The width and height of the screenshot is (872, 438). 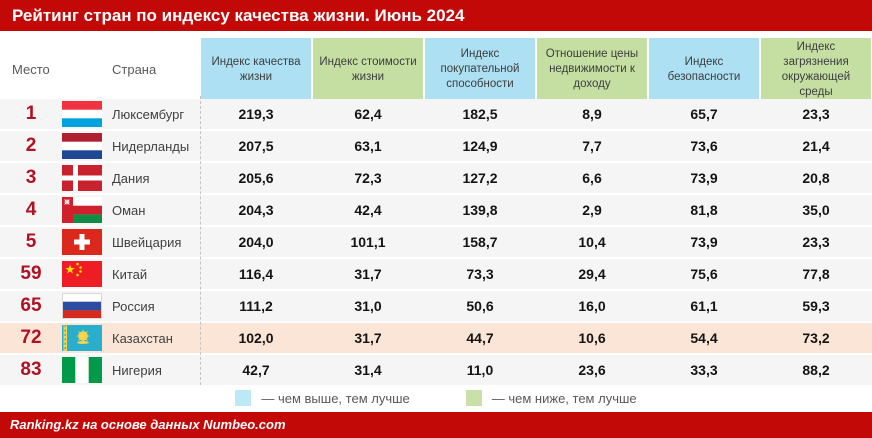 What do you see at coordinates (473, 398) in the screenshot?
I see `green-swatch-icon` at bounding box center [473, 398].